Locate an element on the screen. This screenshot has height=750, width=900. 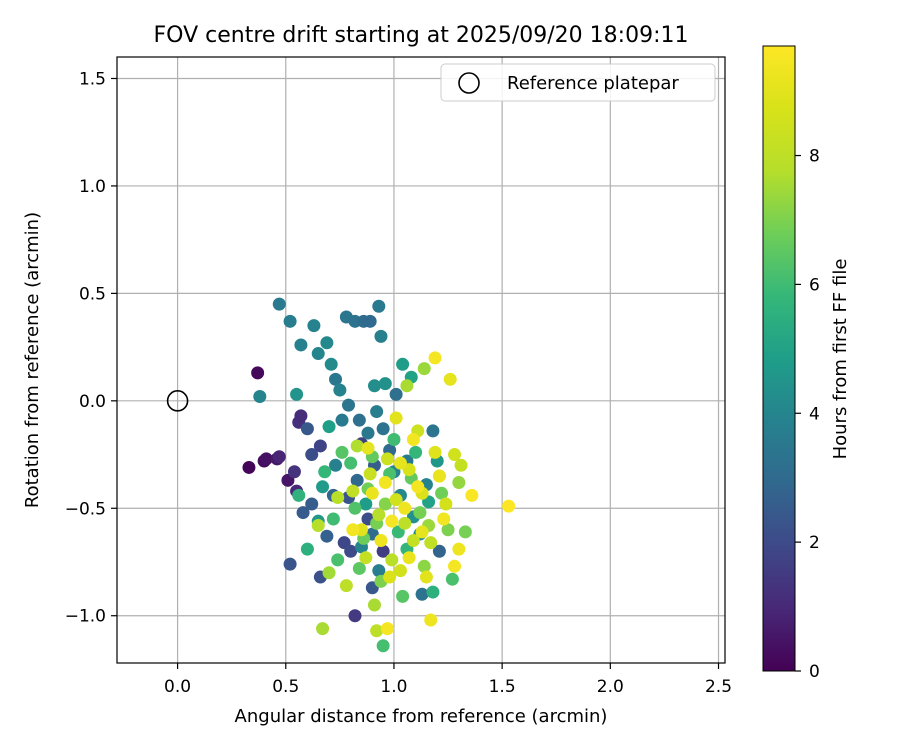
reference-platepar-marker is located at coordinates (177, 401).